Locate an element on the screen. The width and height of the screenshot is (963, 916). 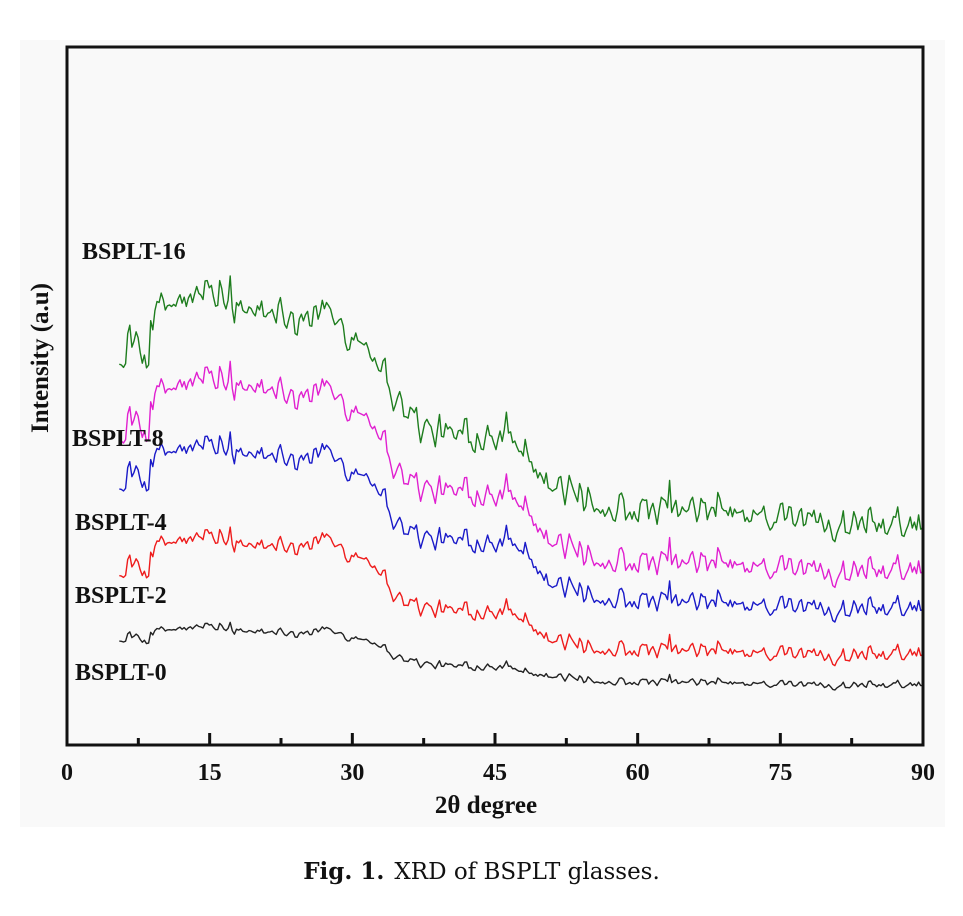
x-tick-label: 30 is located at coordinates (352, 773).